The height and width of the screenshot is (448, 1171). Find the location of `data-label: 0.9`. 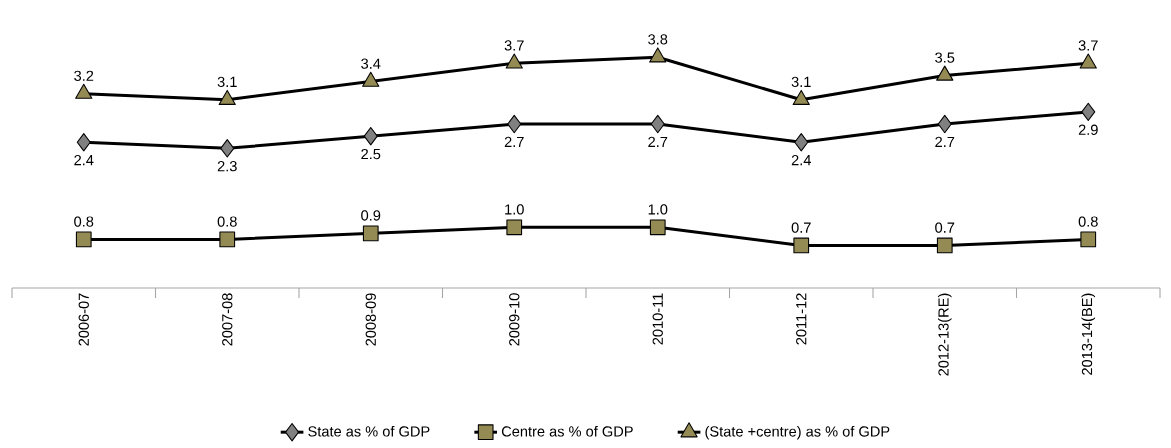

data-label: 0.9 is located at coordinates (371, 215).